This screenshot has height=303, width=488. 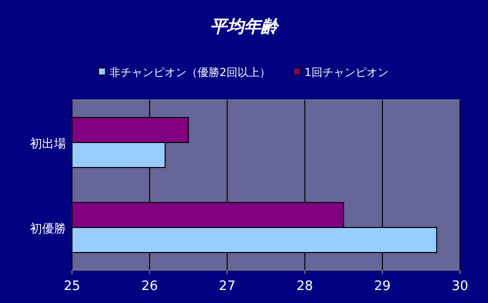 What do you see at coordinates (460, 286) in the screenshot?
I see `x-tick-label: 30` at bounding box center [460, 286].